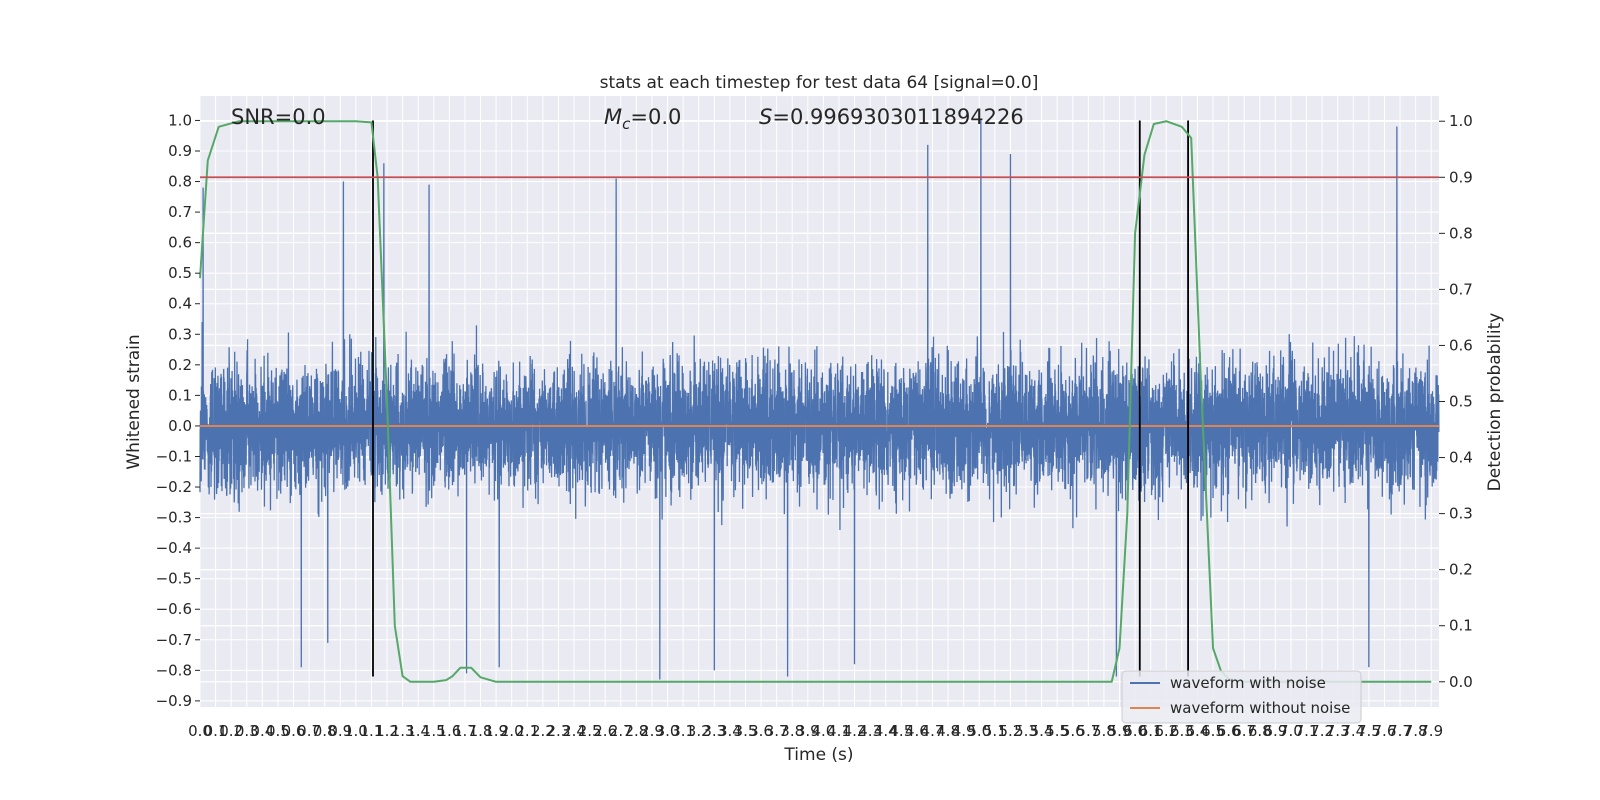 This screenshot has width=1600, height=800. What do you see at coordinates (948, 731) in the screenshot?
I see `x-tick-label: 4.8` at bounding box center [948, 731].